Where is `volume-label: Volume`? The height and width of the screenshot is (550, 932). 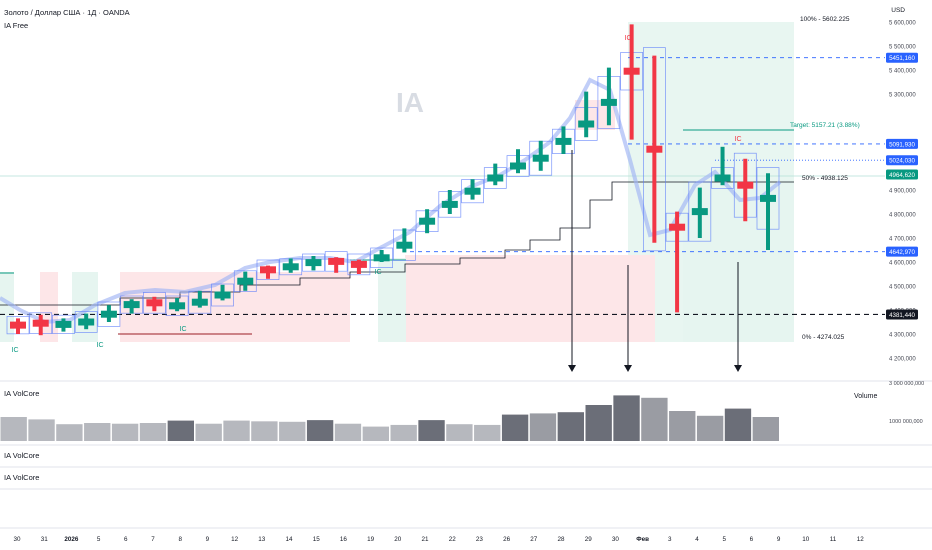 volume-label: Volume is located at coordinates (865, 396).